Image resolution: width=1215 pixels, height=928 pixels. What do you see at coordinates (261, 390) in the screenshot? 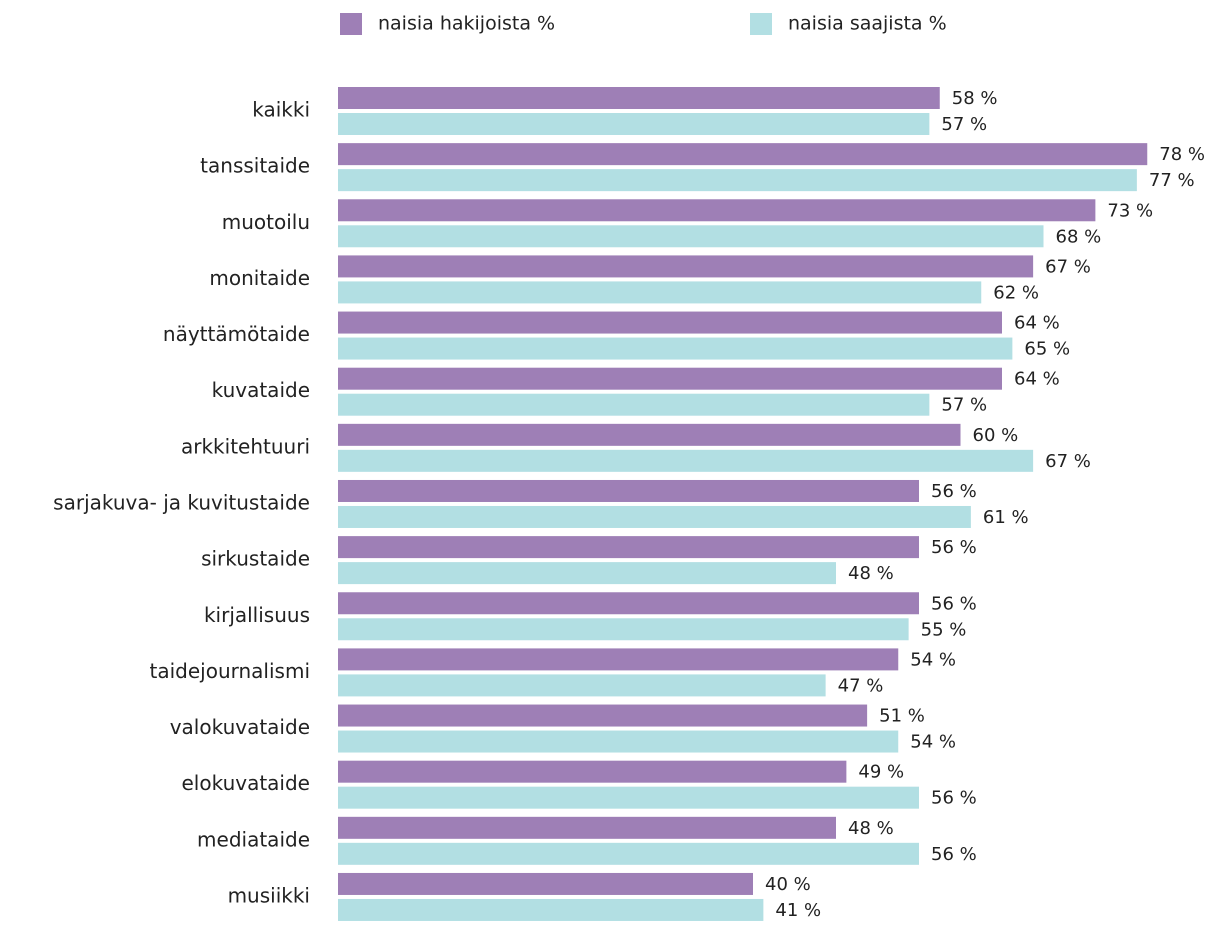
I see `category-label: kuvataide` at bounding box center [261, 390].